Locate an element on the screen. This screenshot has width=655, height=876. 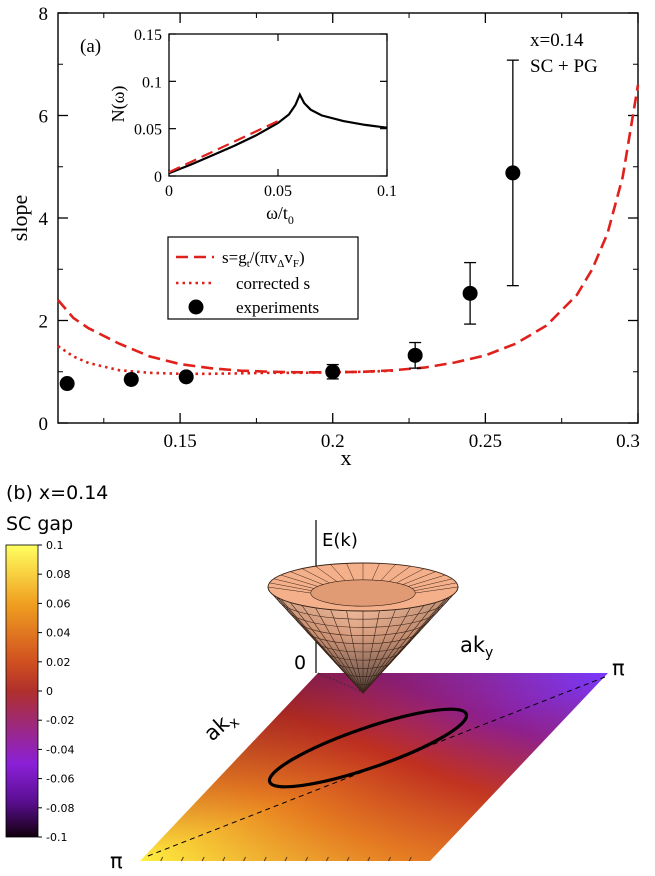
dirac-cone is located at coordinates (363, 628).